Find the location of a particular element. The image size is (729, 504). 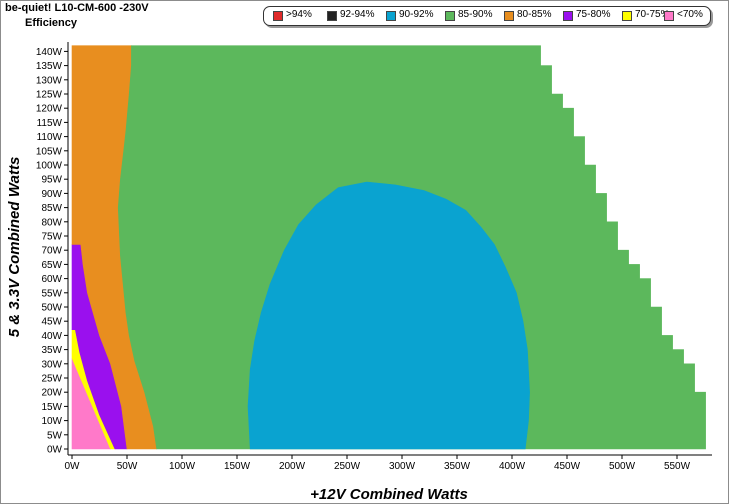

legend-label: 80-85% is located at coordinates (534, 14).